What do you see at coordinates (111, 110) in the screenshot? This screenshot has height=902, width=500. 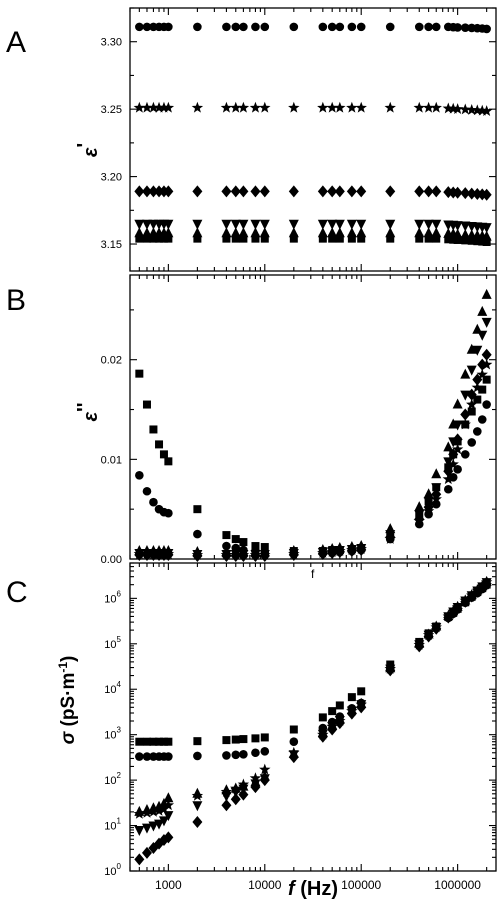 I see `panel-a-y-tick-label: 3.25` at bounding box center [111, 110].